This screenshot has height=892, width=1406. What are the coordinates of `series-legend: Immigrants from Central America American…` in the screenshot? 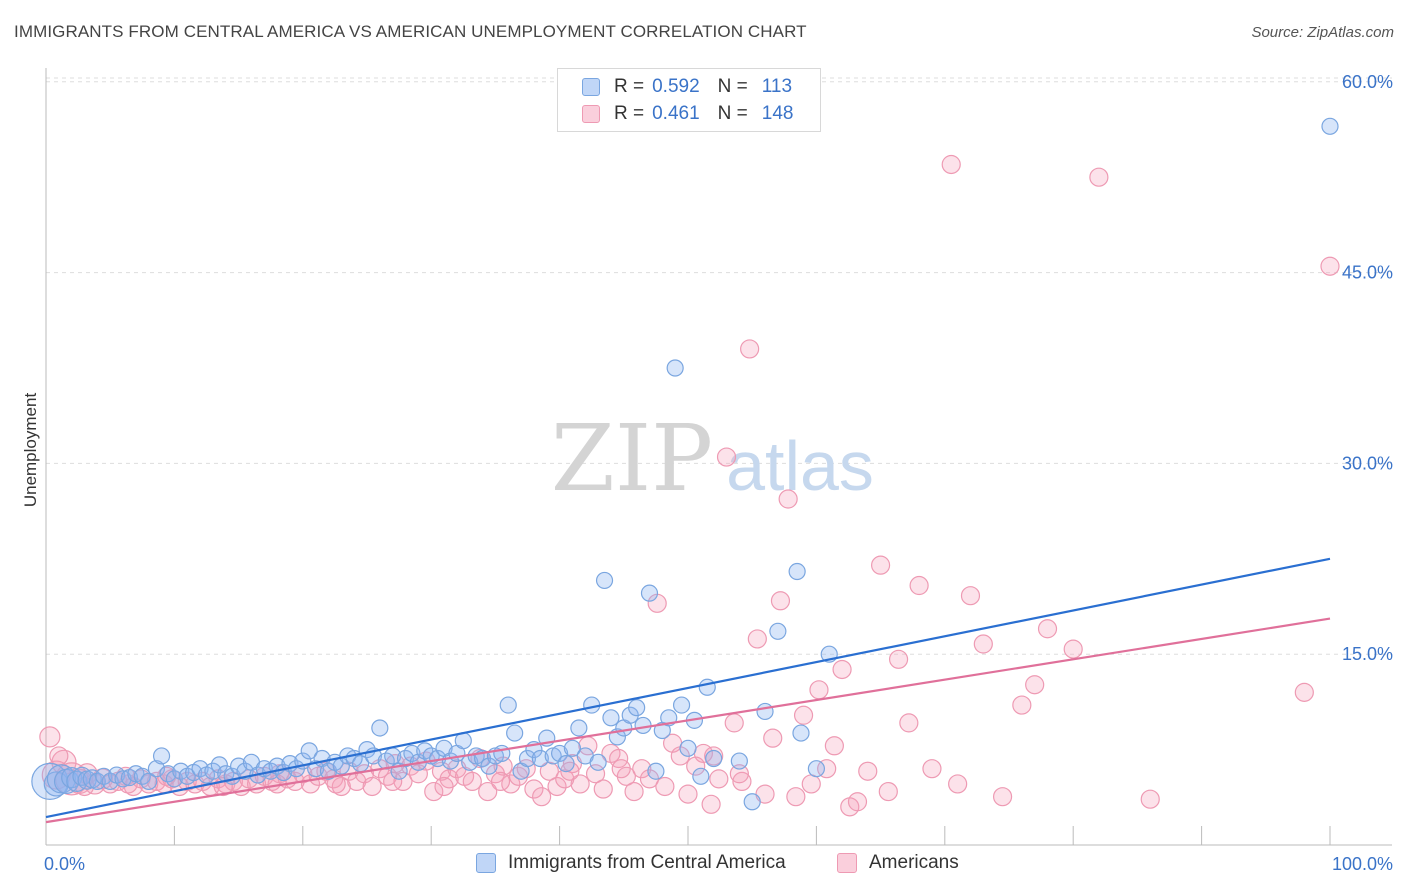 It's located at (703, 865).